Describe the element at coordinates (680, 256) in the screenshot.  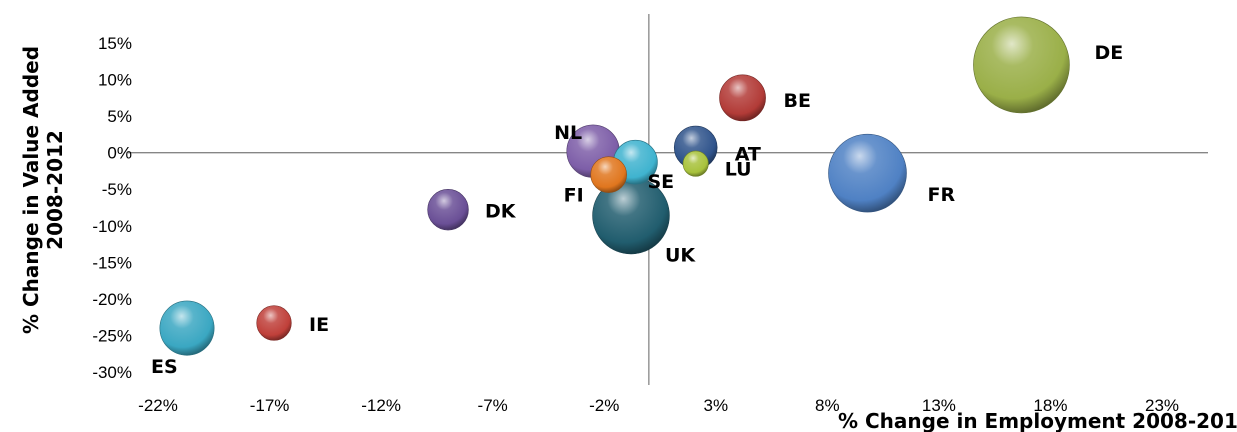
I see `bubble-label-uk: UK` at that location.